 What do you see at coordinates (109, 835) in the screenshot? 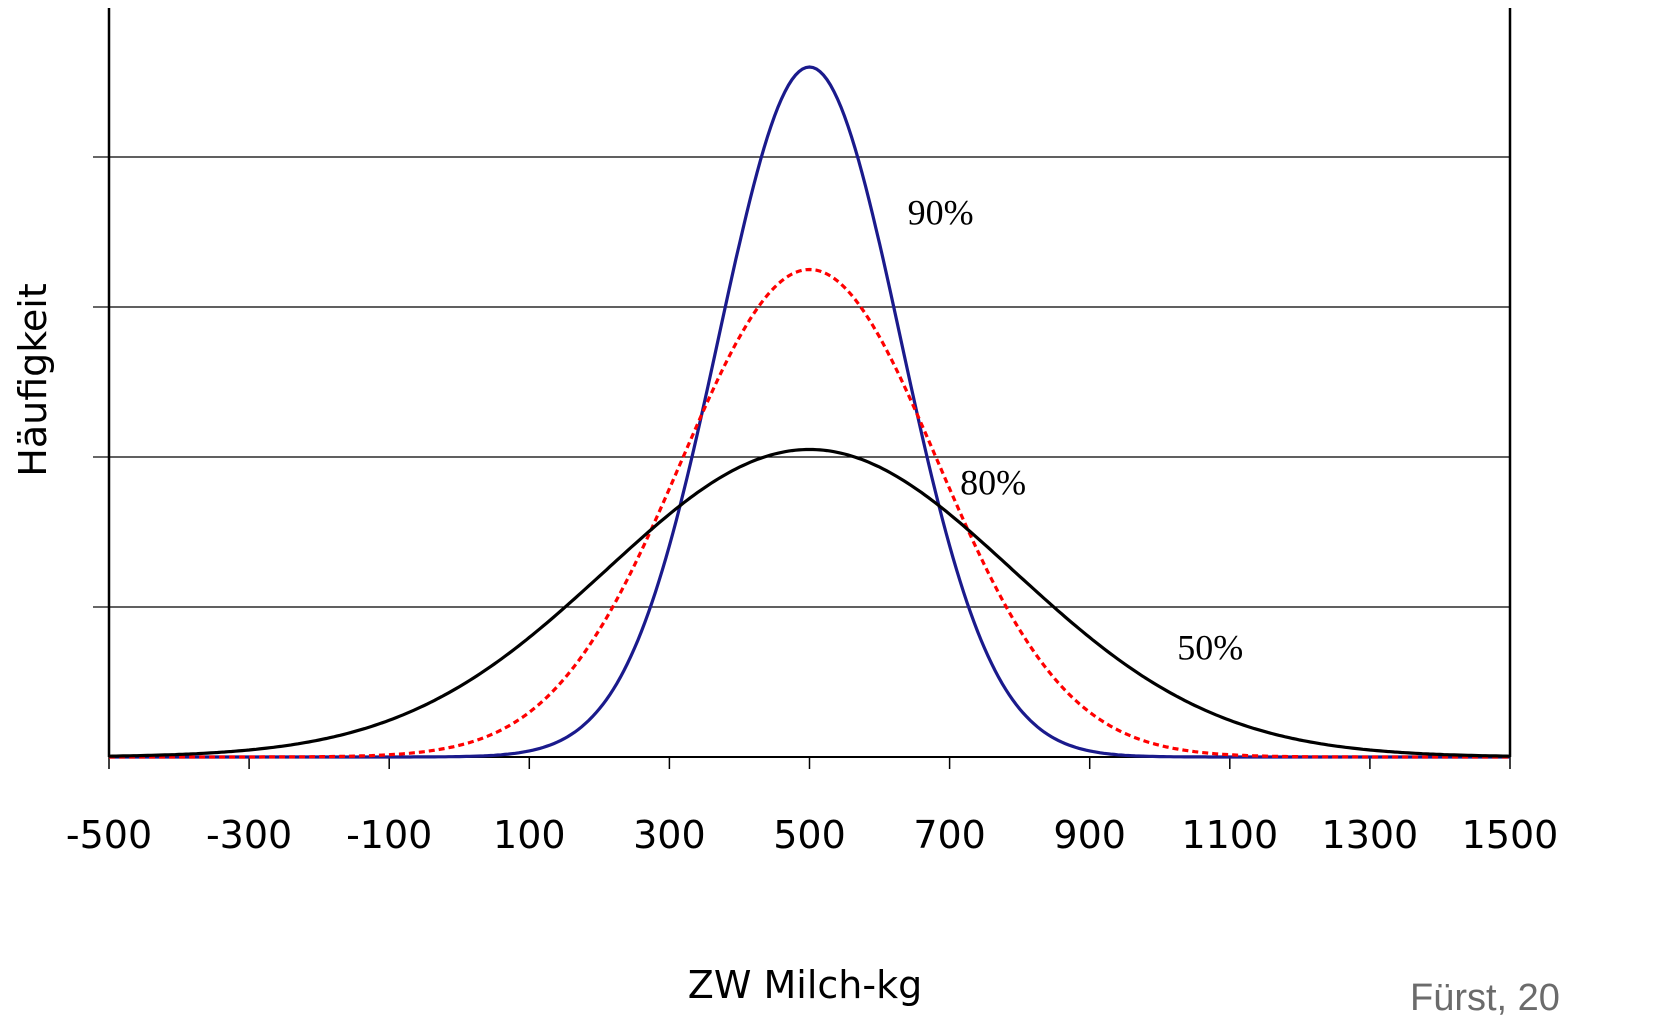
I see `x-tick-label: -500` at bounding box center [109, 835].